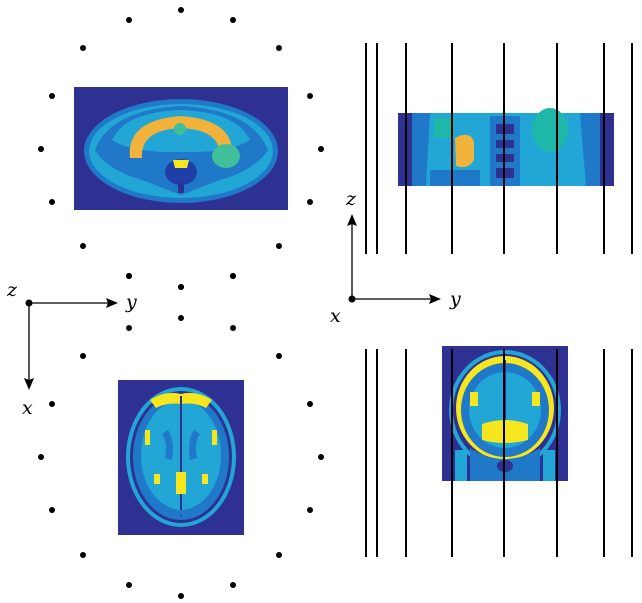 This screenshot has height=603, width=642. What do you see at coordinates (335, 316) in the screenshot?
I see `axis-label-x-right: x` at bounding box center [335, 316].